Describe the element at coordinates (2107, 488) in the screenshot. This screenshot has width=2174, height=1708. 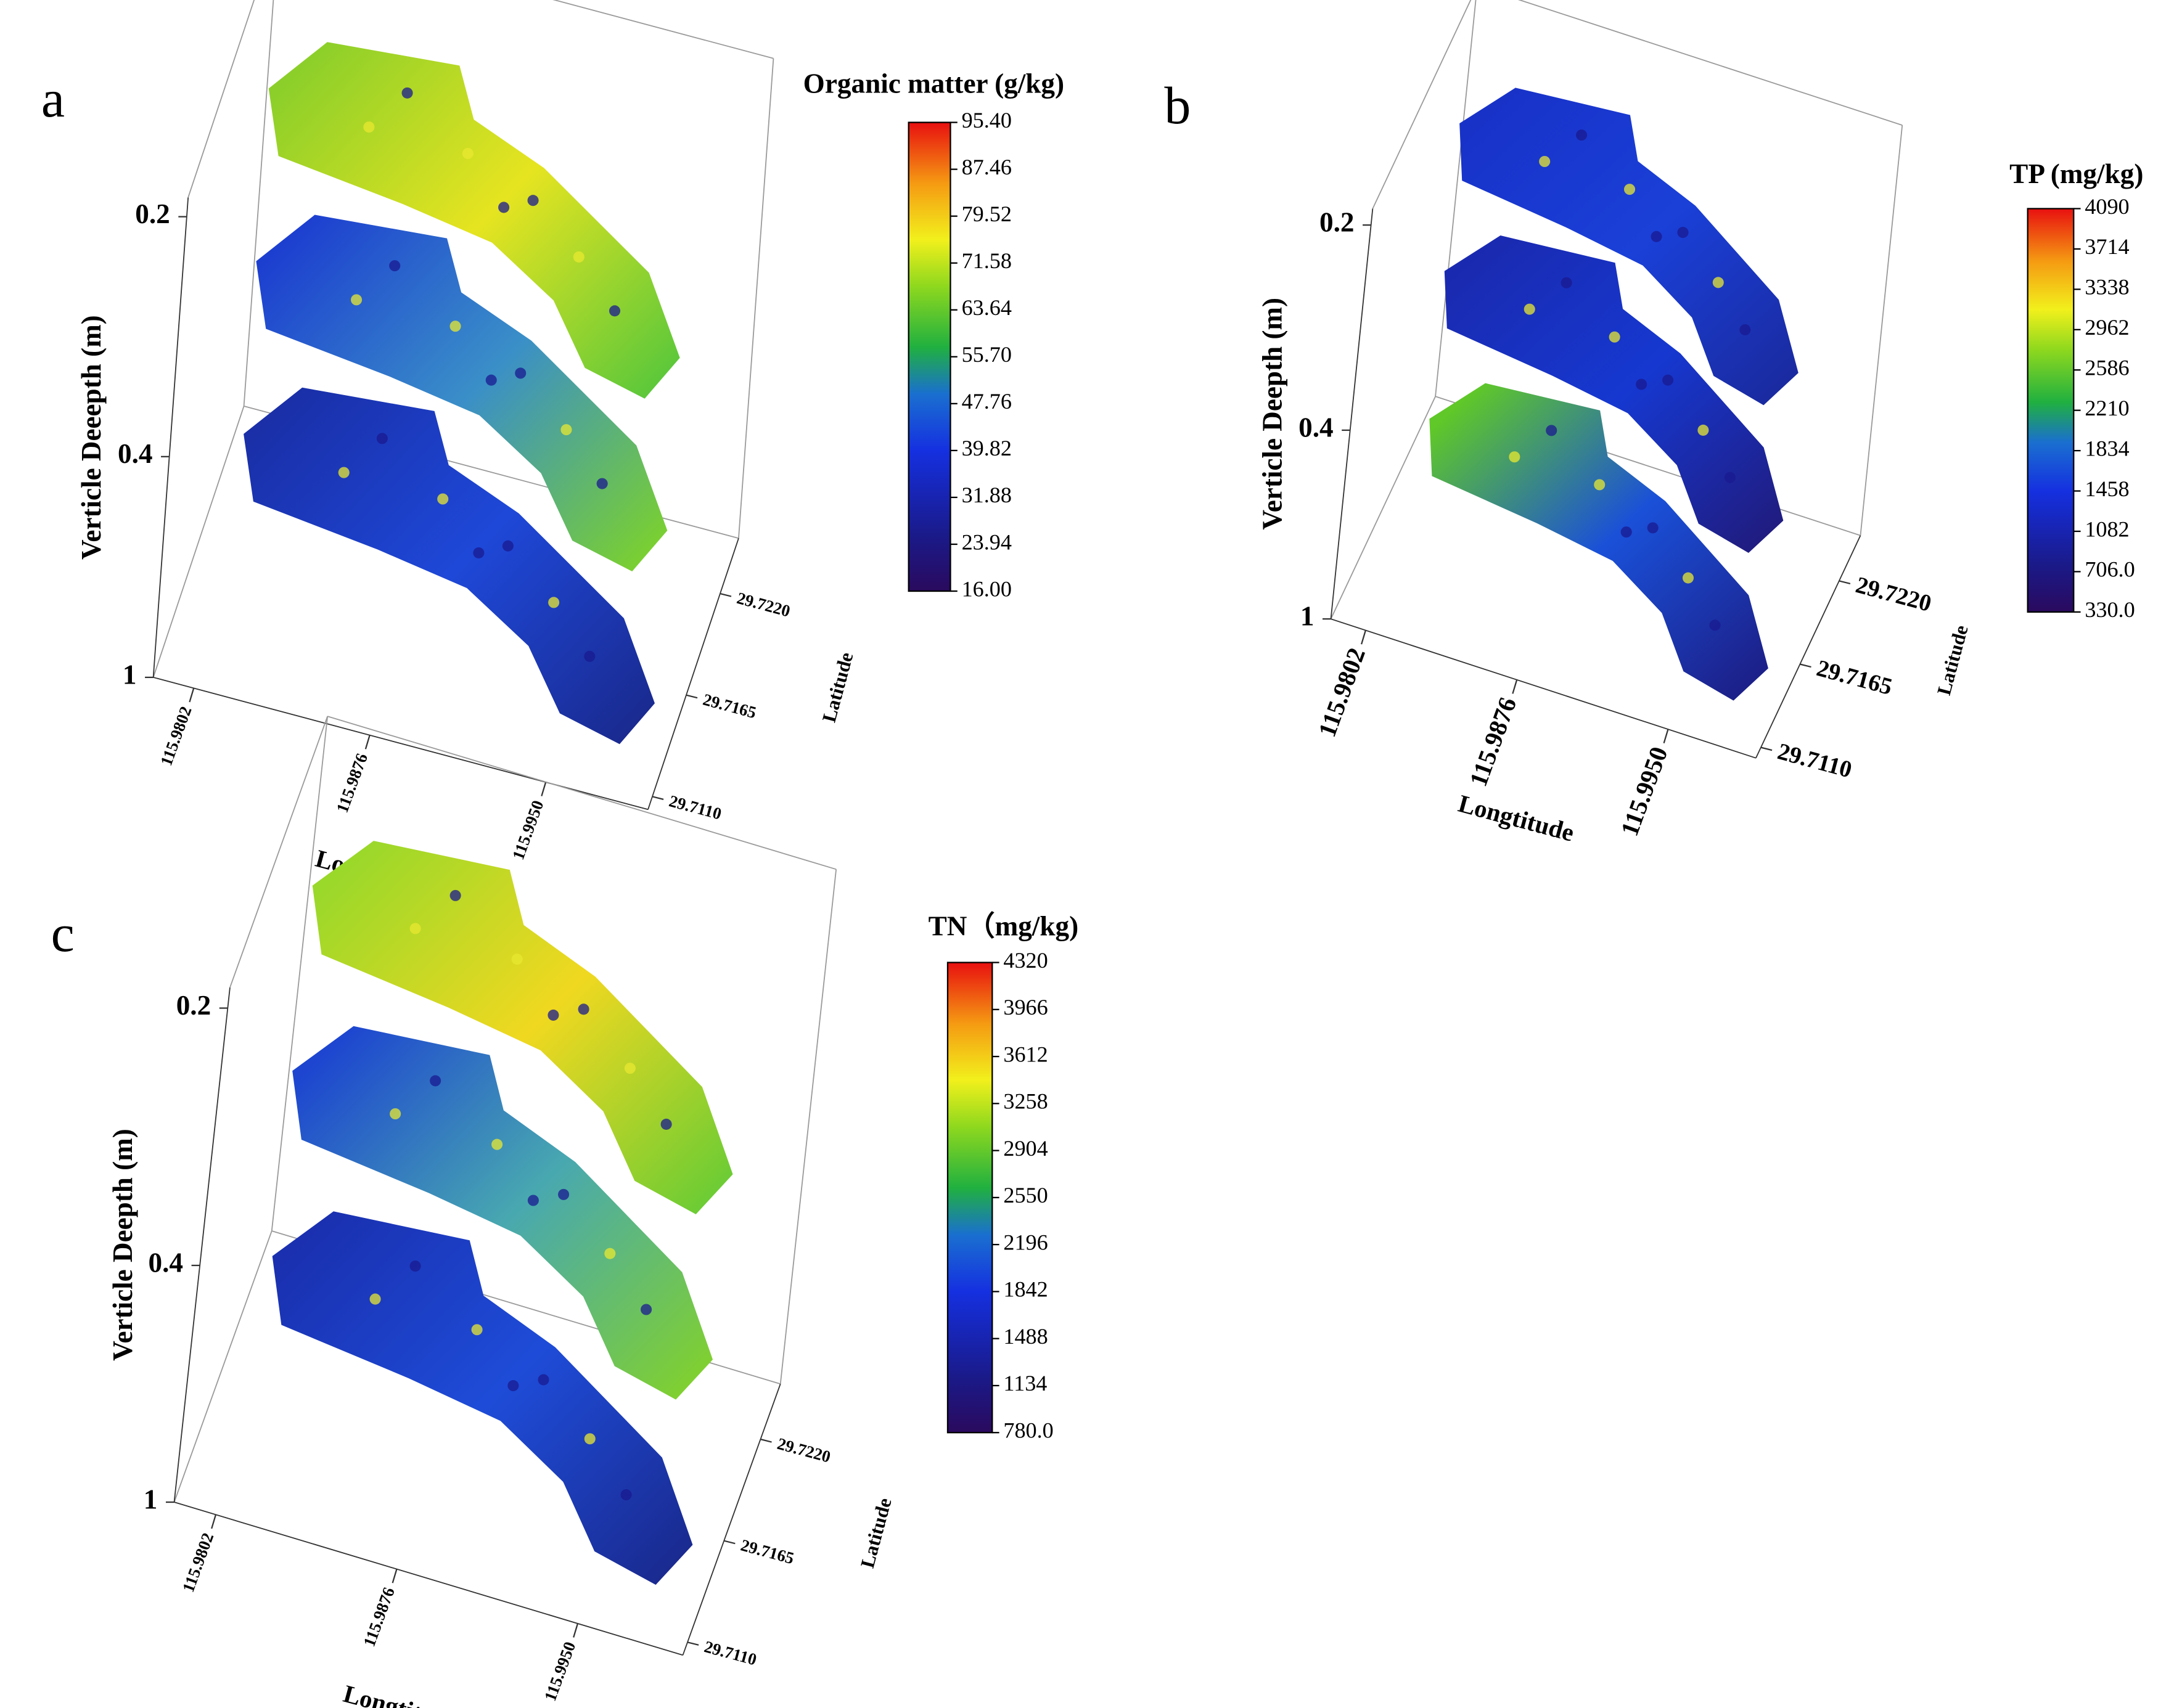
I see `colorbar-tick-label: 1458` at that location.